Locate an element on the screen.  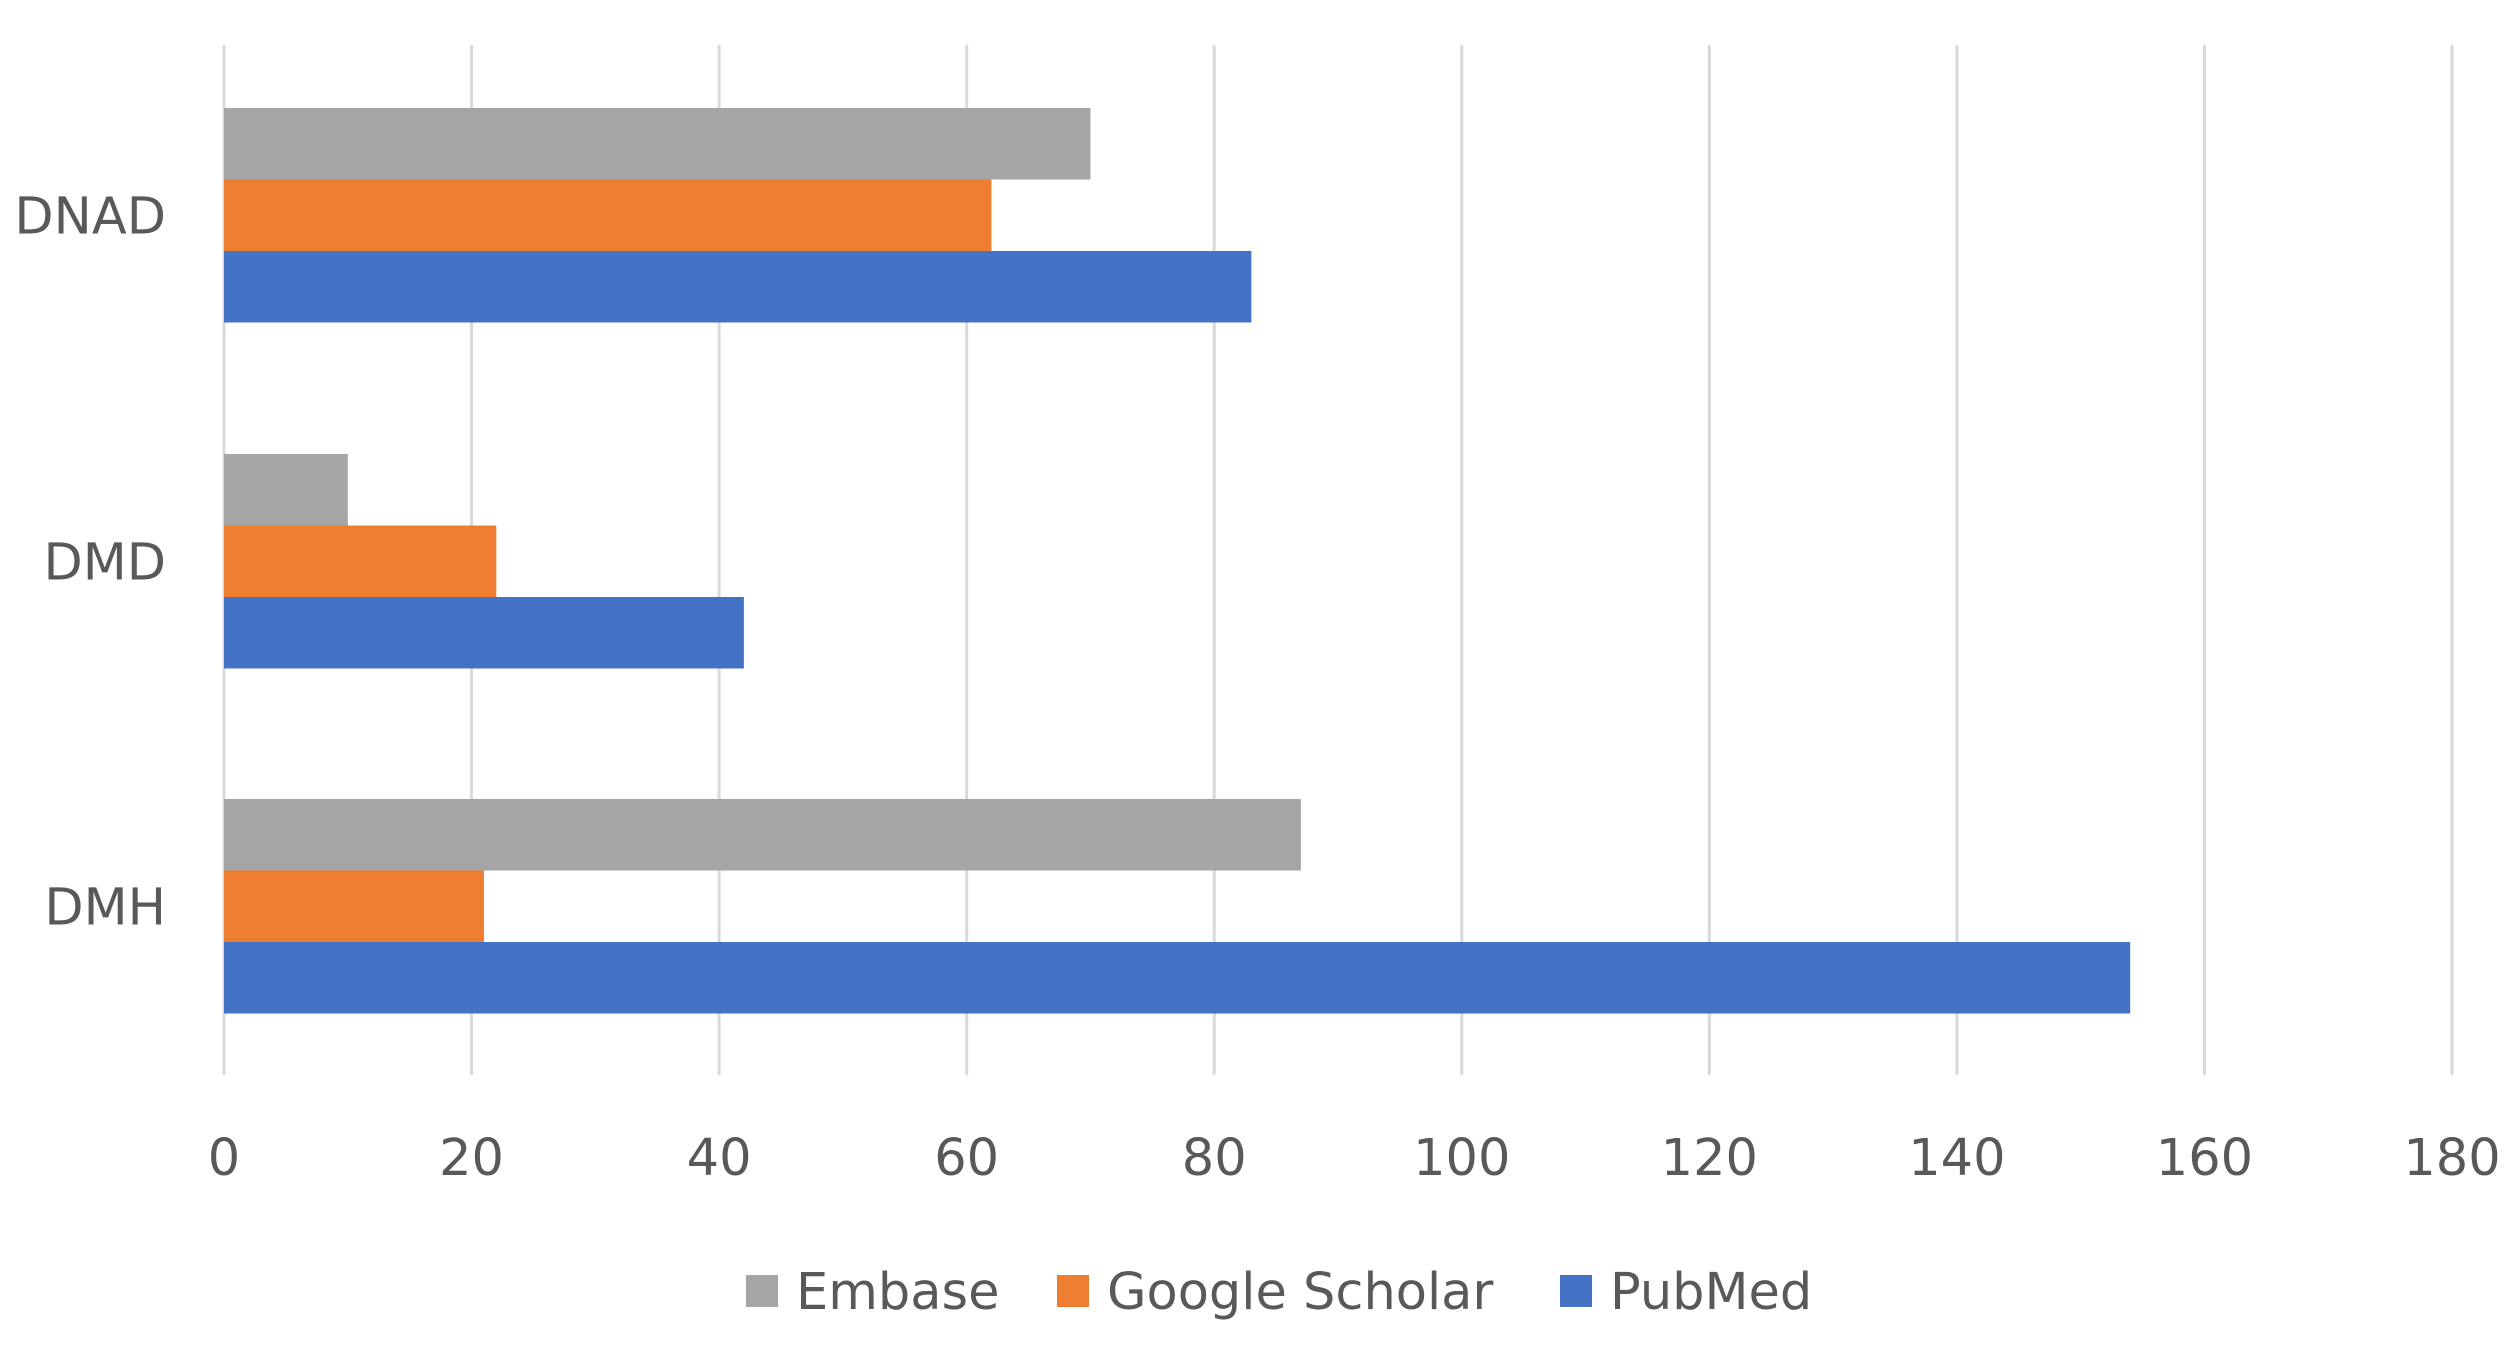
legend-label: PubMed is located at coordinates (1711, 1292).